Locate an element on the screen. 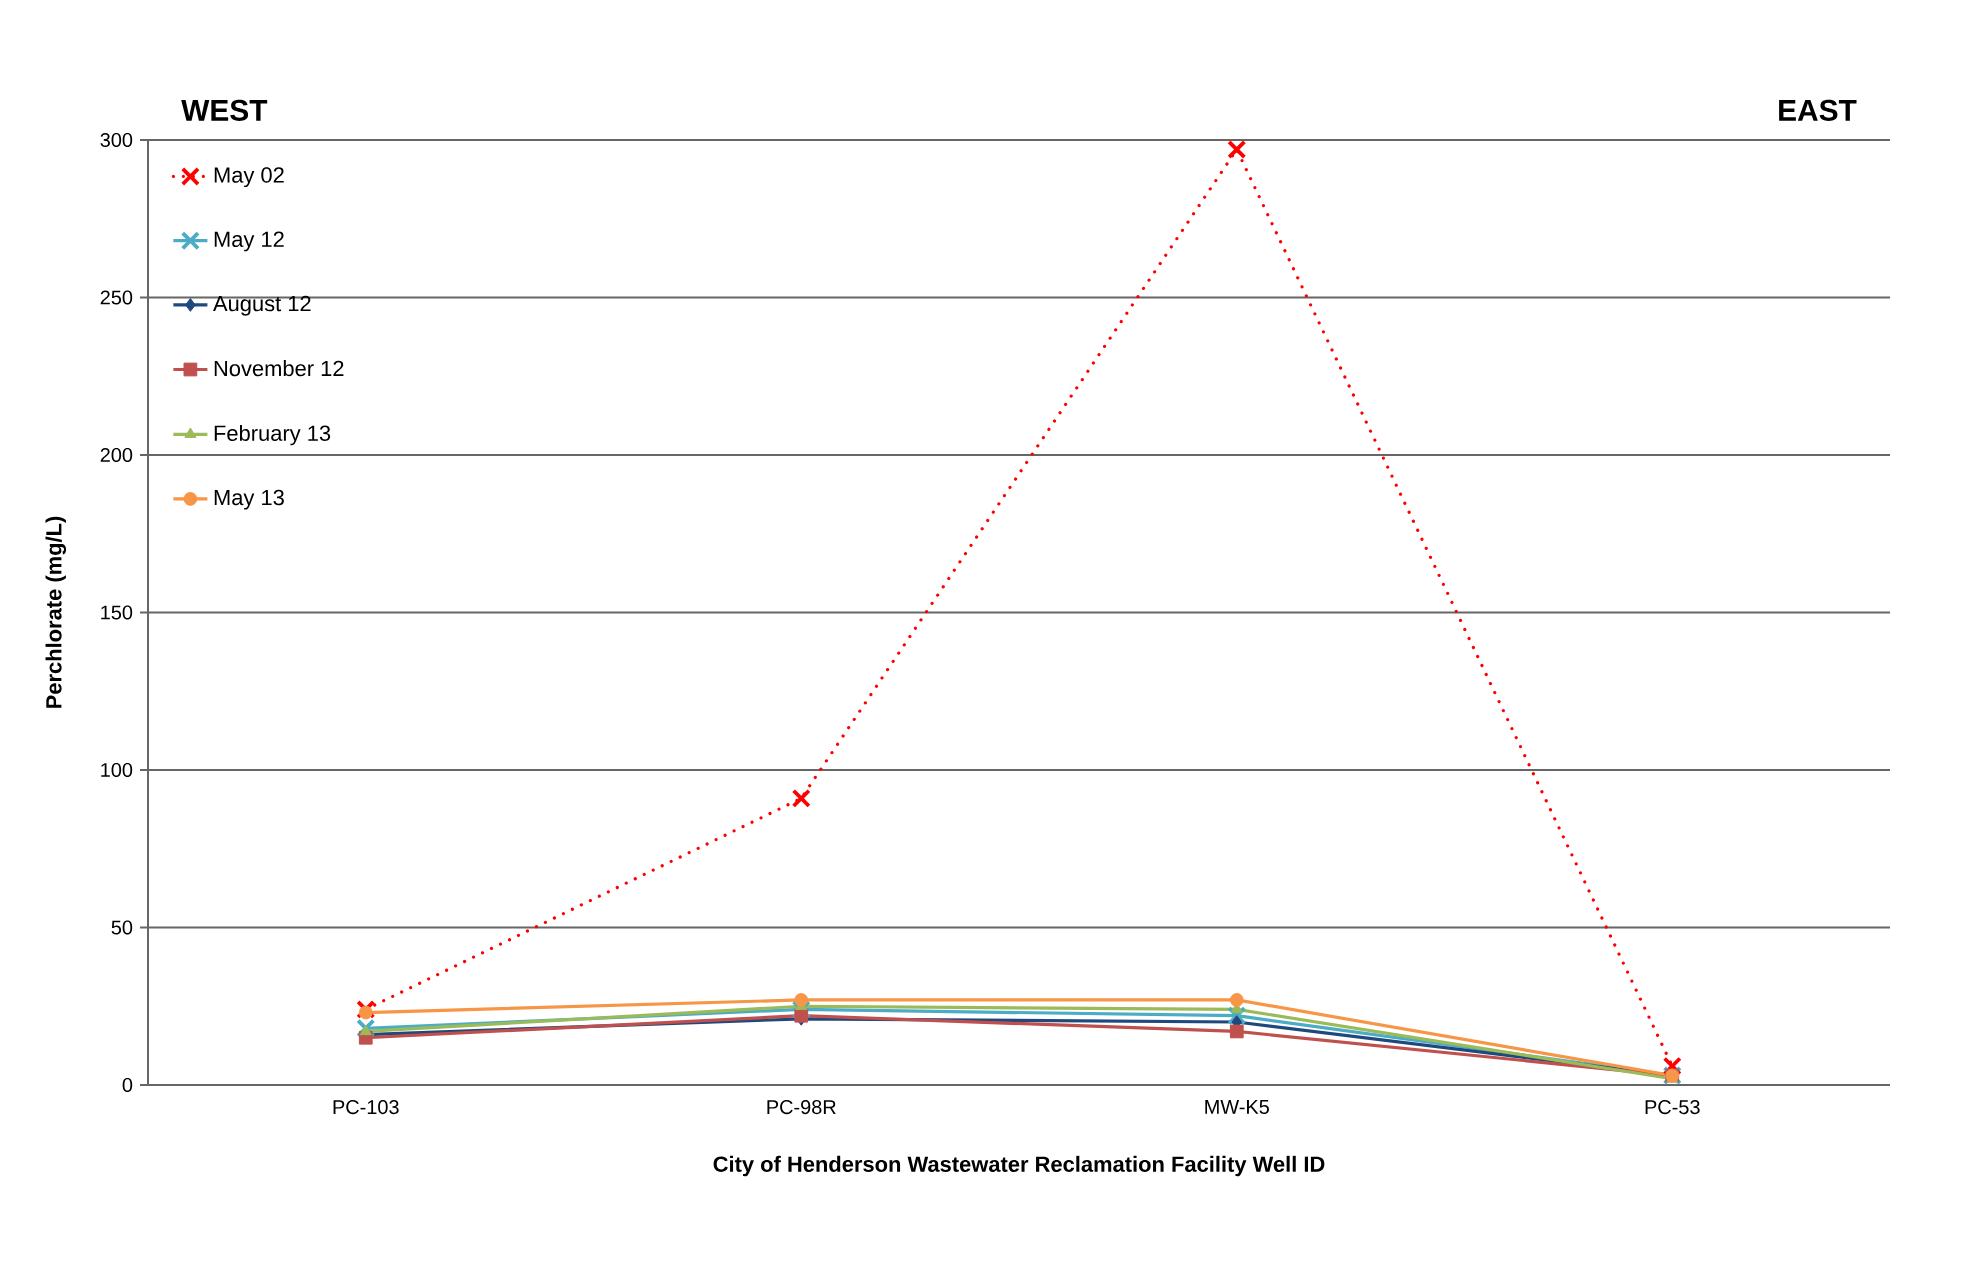  x-tick-label: PC-98R is located at coordinates (801, 1107).